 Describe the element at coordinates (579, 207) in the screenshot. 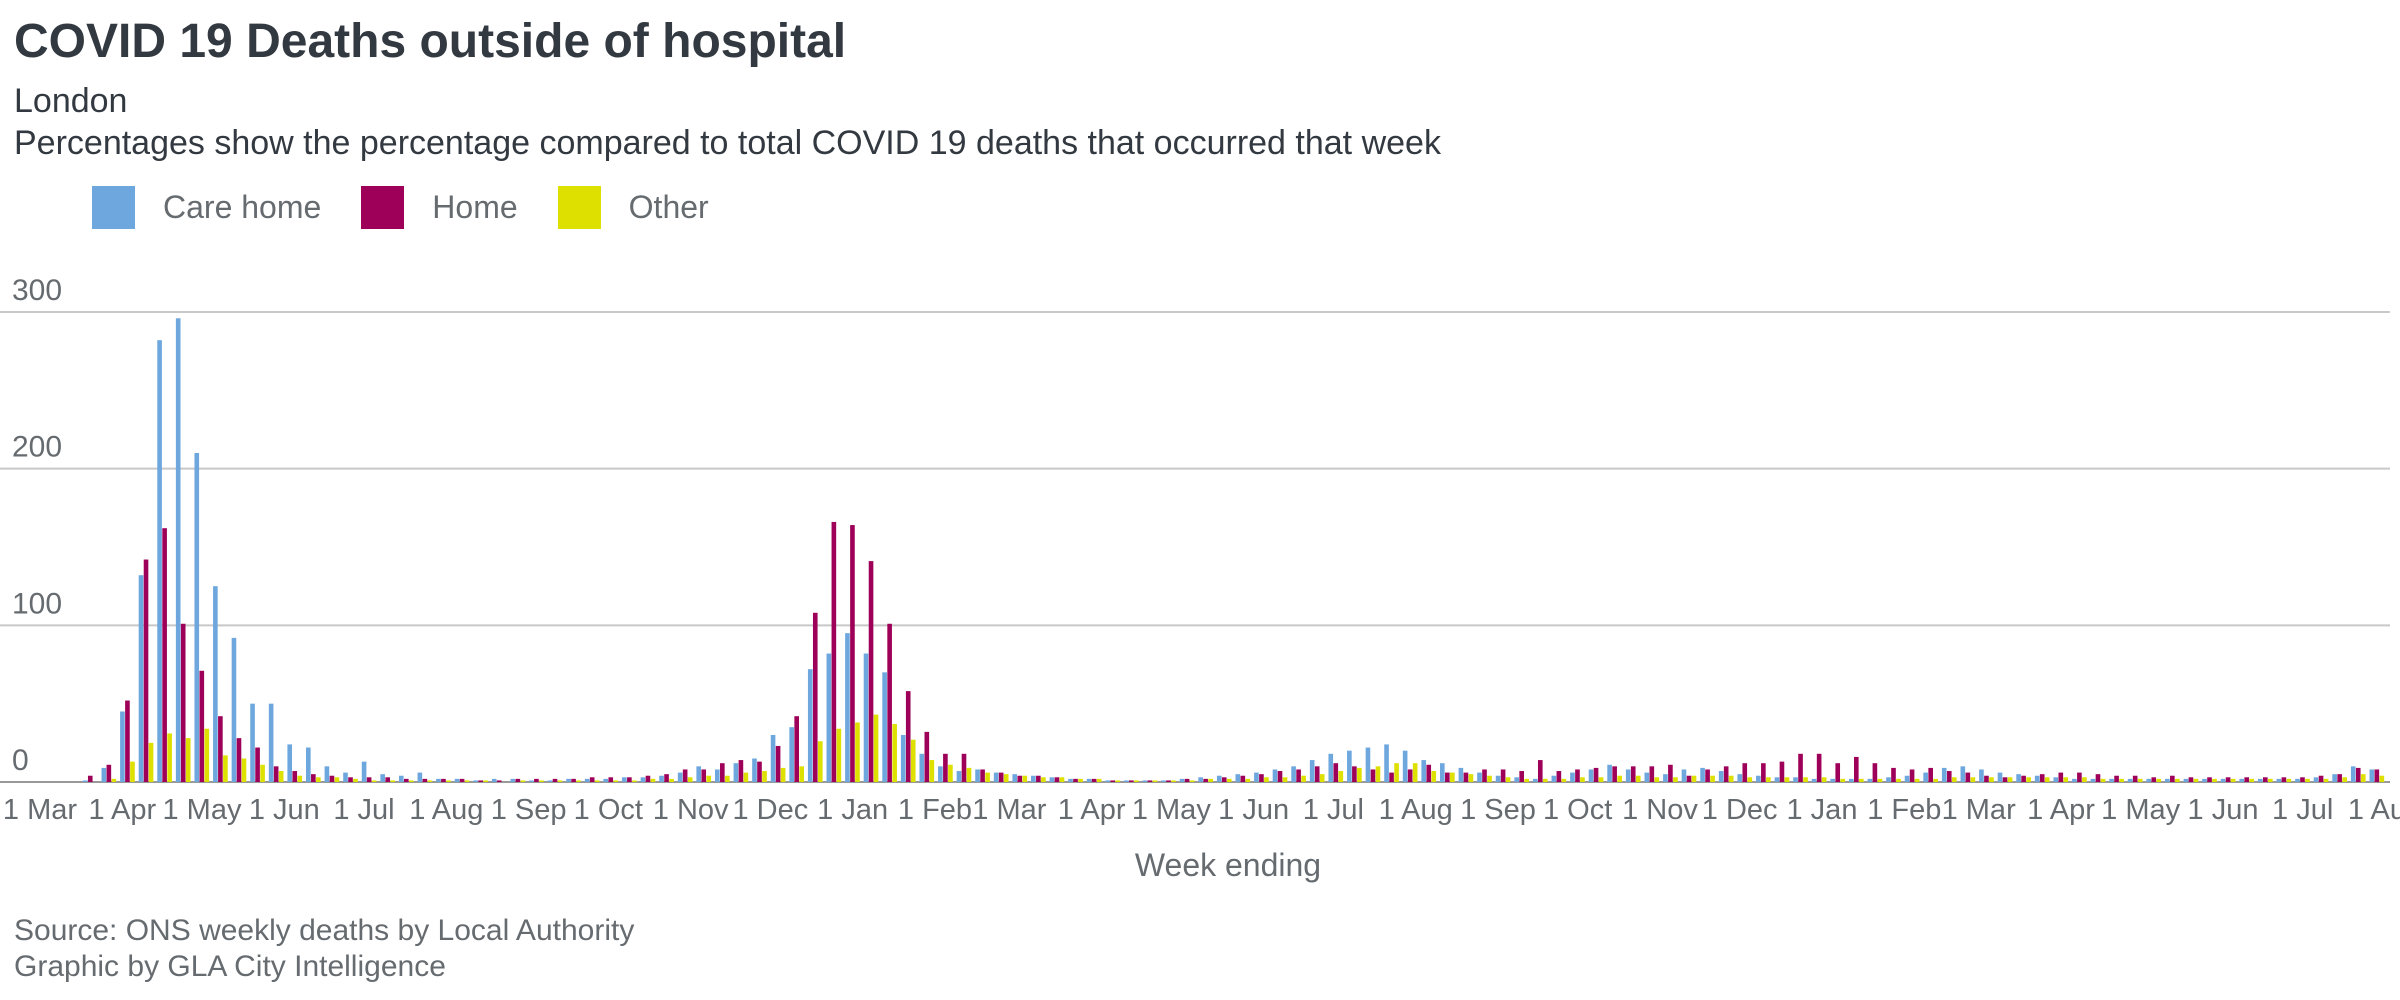

I see `legend-swatch-other` at that location.